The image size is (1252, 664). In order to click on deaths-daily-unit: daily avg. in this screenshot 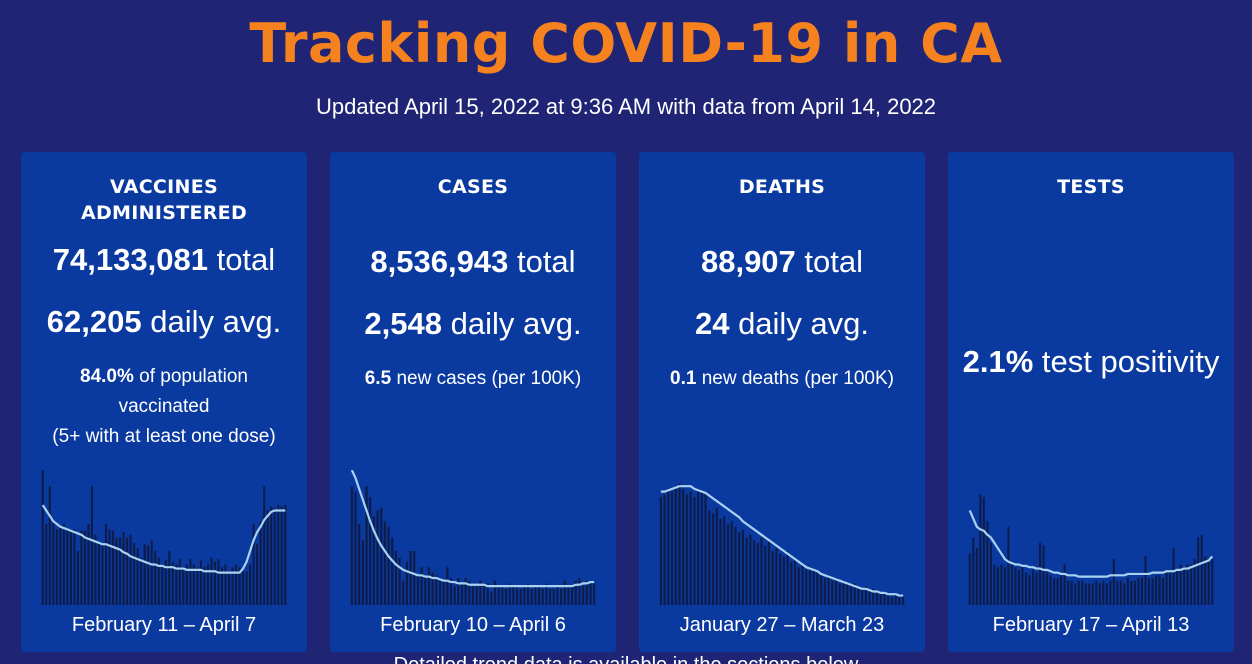, I will do `click(804, 323)`.